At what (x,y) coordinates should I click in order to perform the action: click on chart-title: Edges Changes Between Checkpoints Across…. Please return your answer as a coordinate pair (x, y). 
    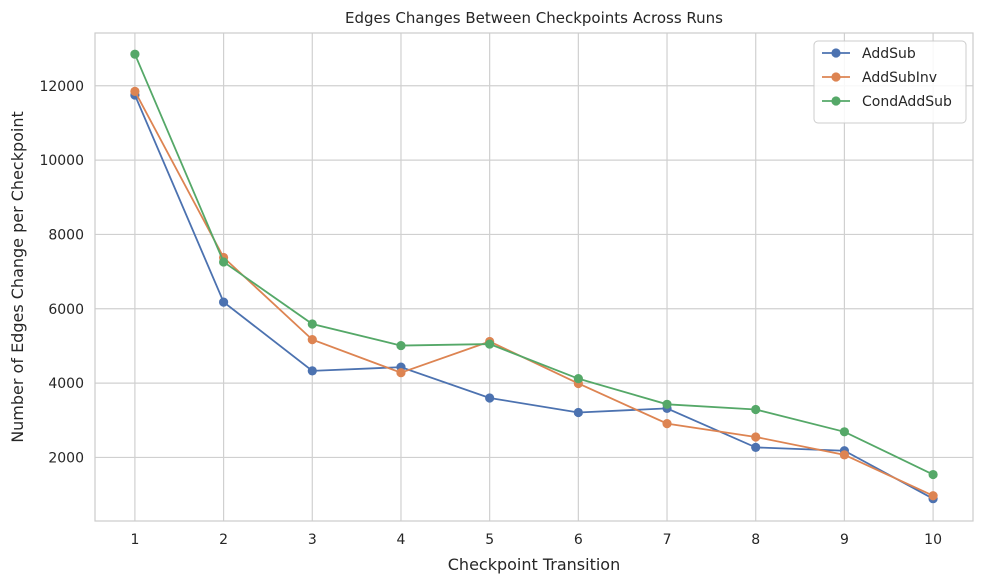
    Looking at the image, I should click on (534, 18).